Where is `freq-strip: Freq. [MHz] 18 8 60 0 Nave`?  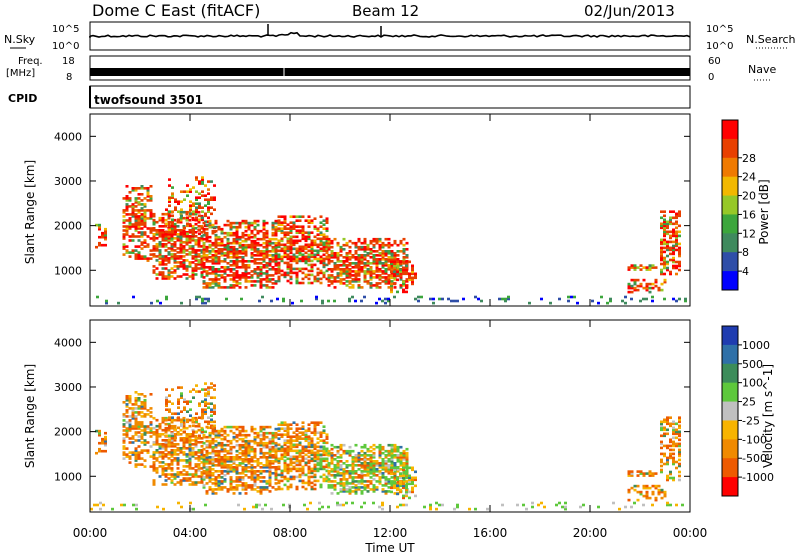
freq-strip: Freq. [MHz] 18 8 60 0 Nave is located at coordinates (391, 69).